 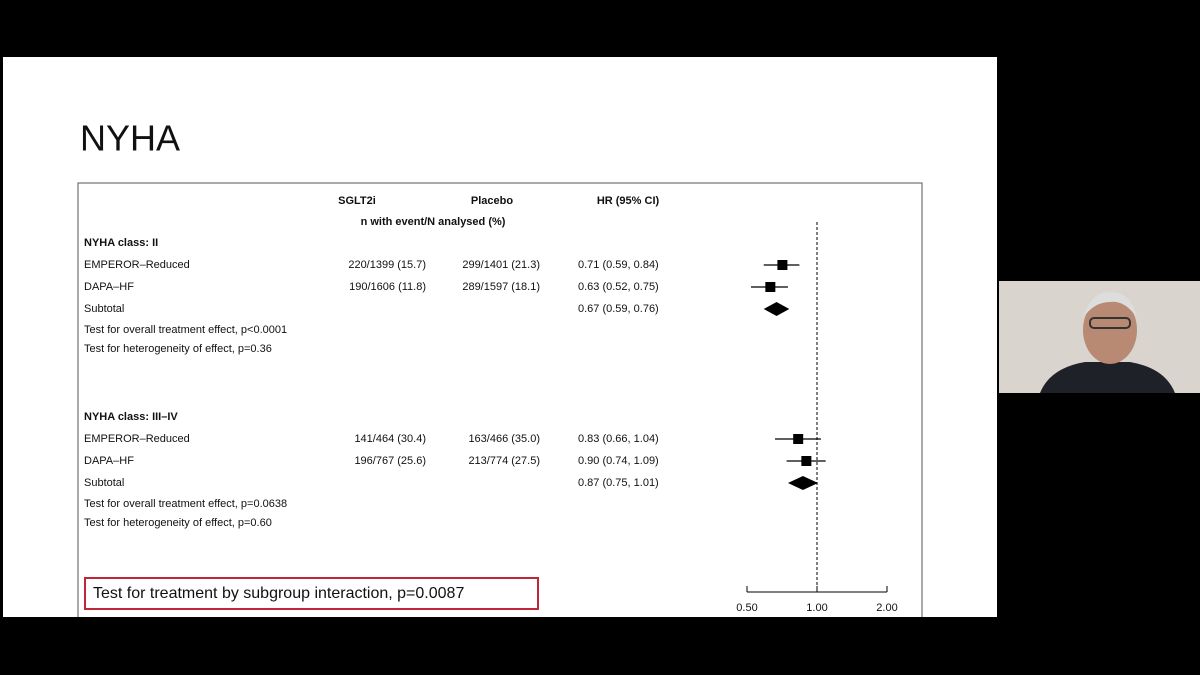 I want to click on placebo-events: 299/1401 (21.3), so click(x=501, y=265).